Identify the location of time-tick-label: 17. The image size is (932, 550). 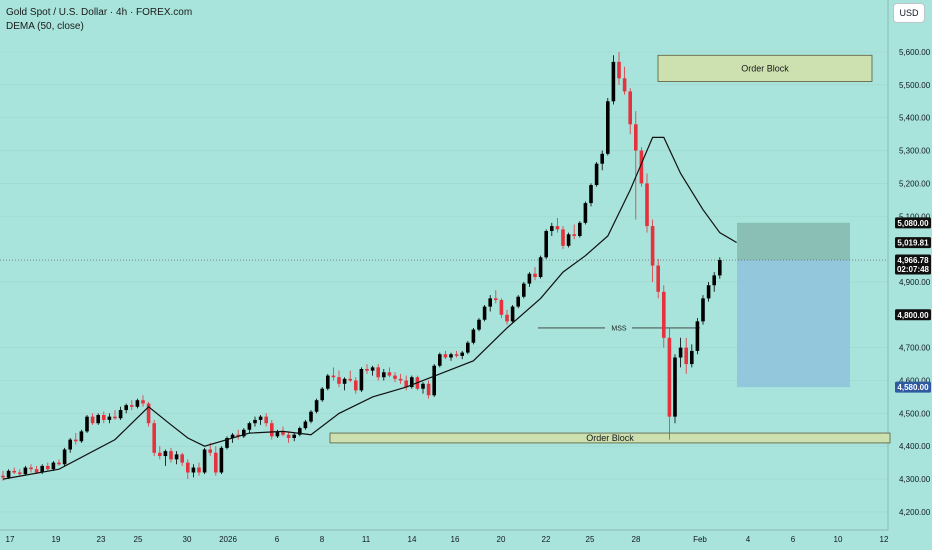
(10, 539).